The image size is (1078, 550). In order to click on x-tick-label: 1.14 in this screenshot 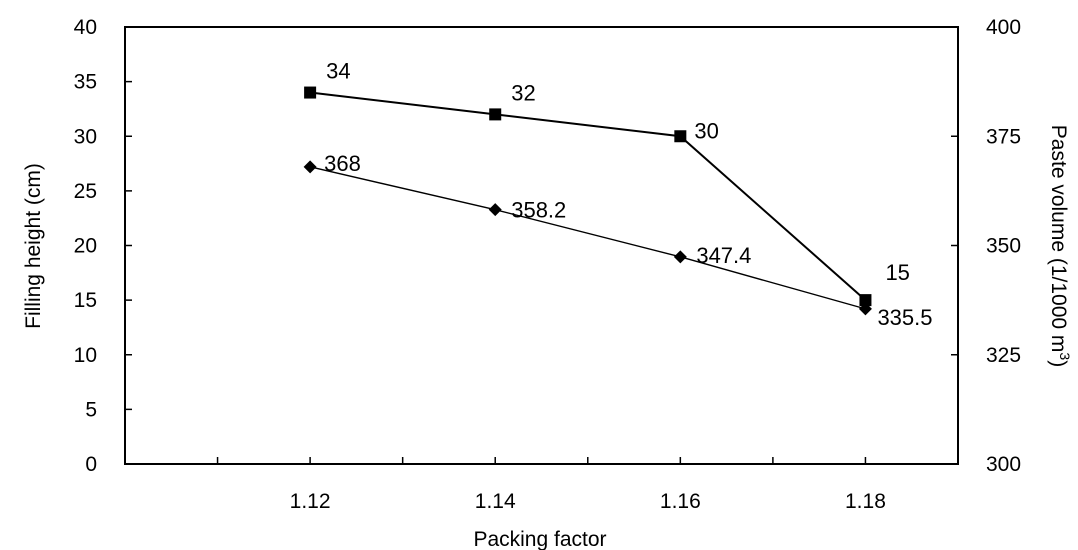, I will do `click(495, 501)`.